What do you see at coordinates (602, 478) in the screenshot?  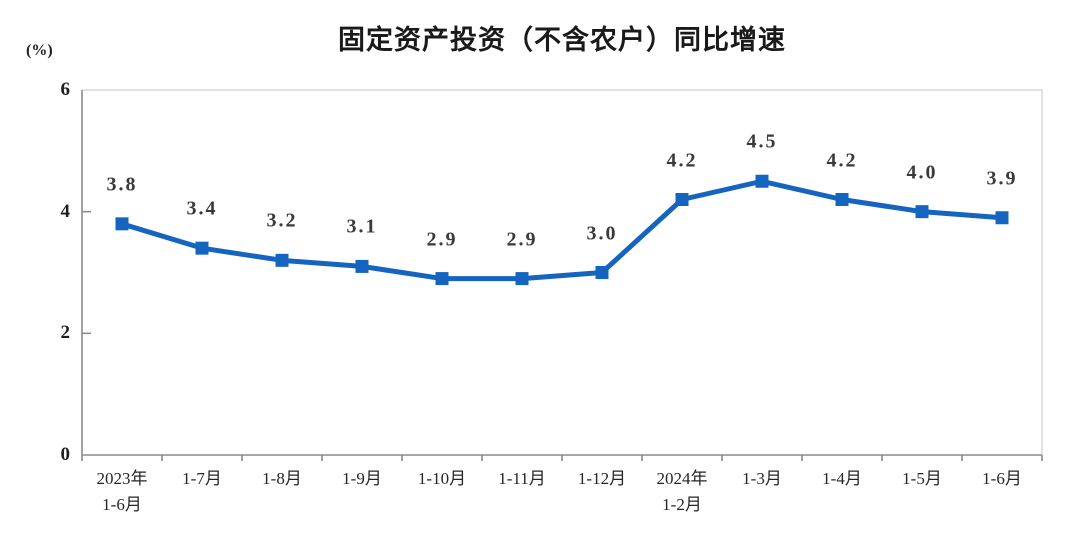 I see `x-axis-tick-label: 1-12月` at bounding box center [602, 478].